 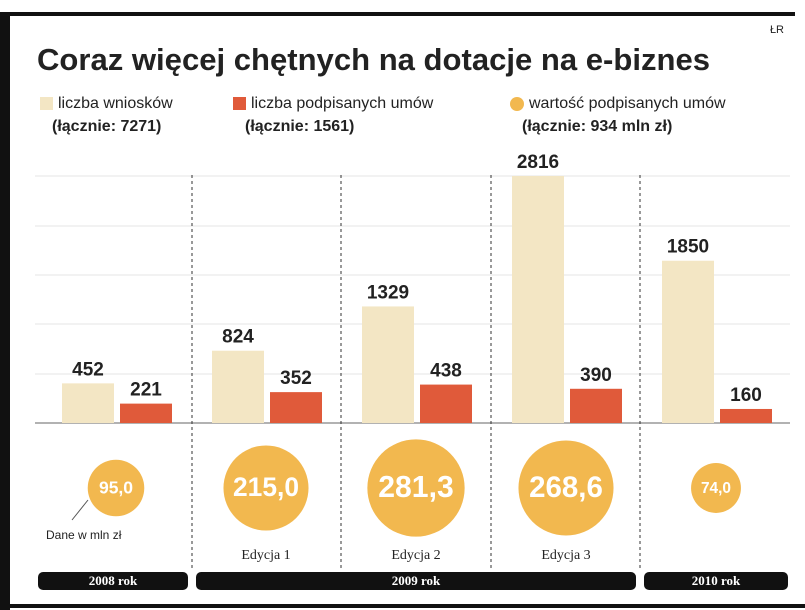 I want to click on bubble-label: 95,0, so click(x=116, y=488).